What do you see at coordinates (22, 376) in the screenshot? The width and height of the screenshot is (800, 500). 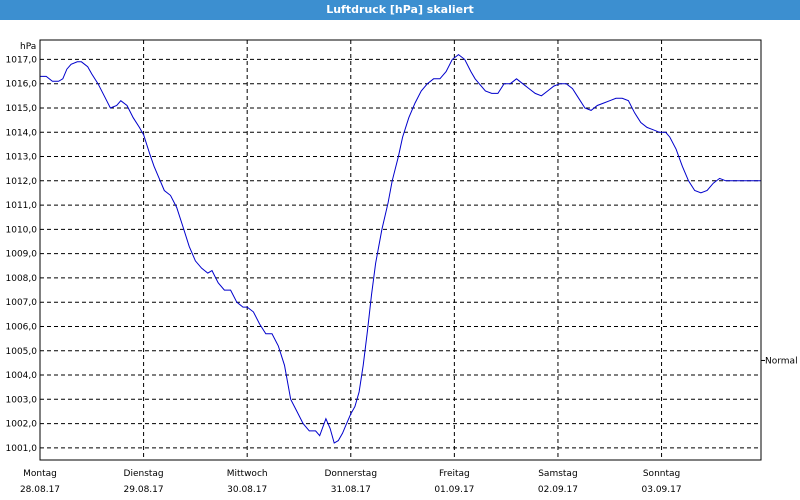 I see `y-tick-label: 1004,0` at bounding box center [22, 376].